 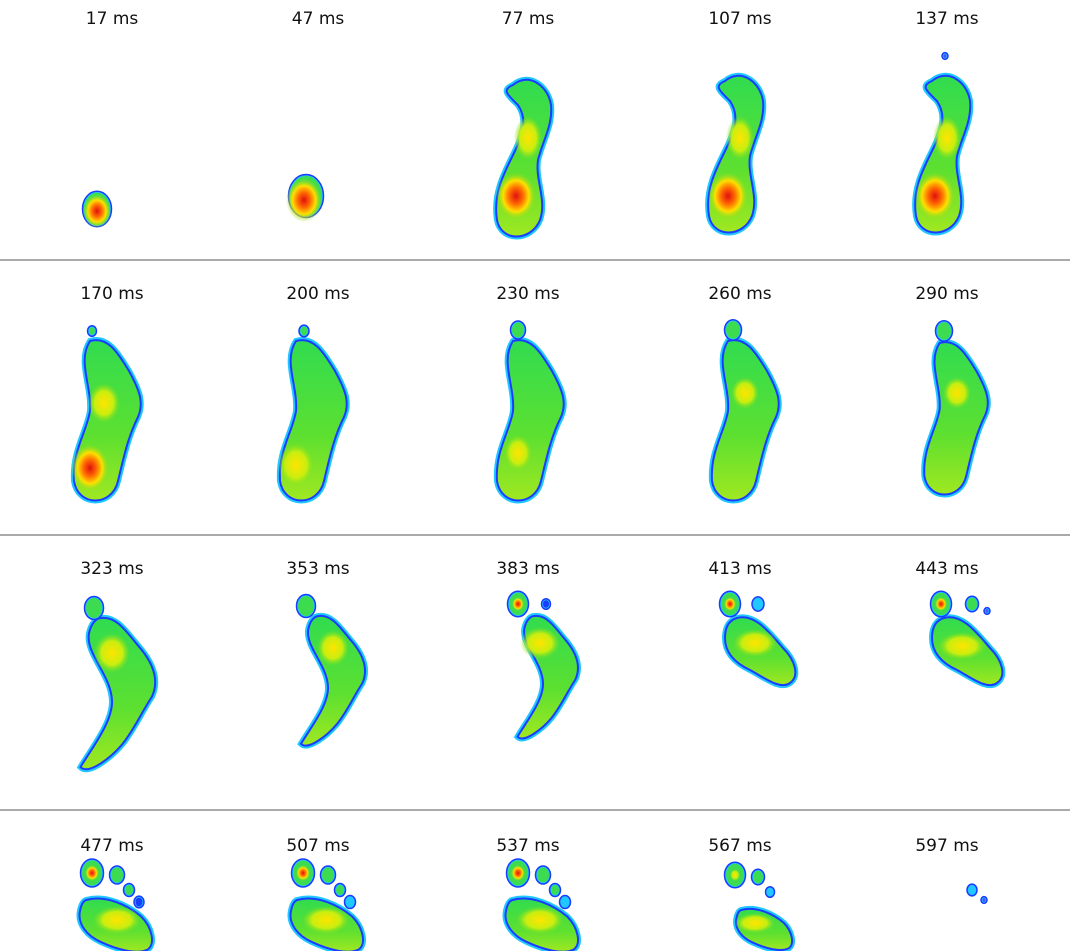 I want to click on frame: 323 ms, so click(x=117, y=666).